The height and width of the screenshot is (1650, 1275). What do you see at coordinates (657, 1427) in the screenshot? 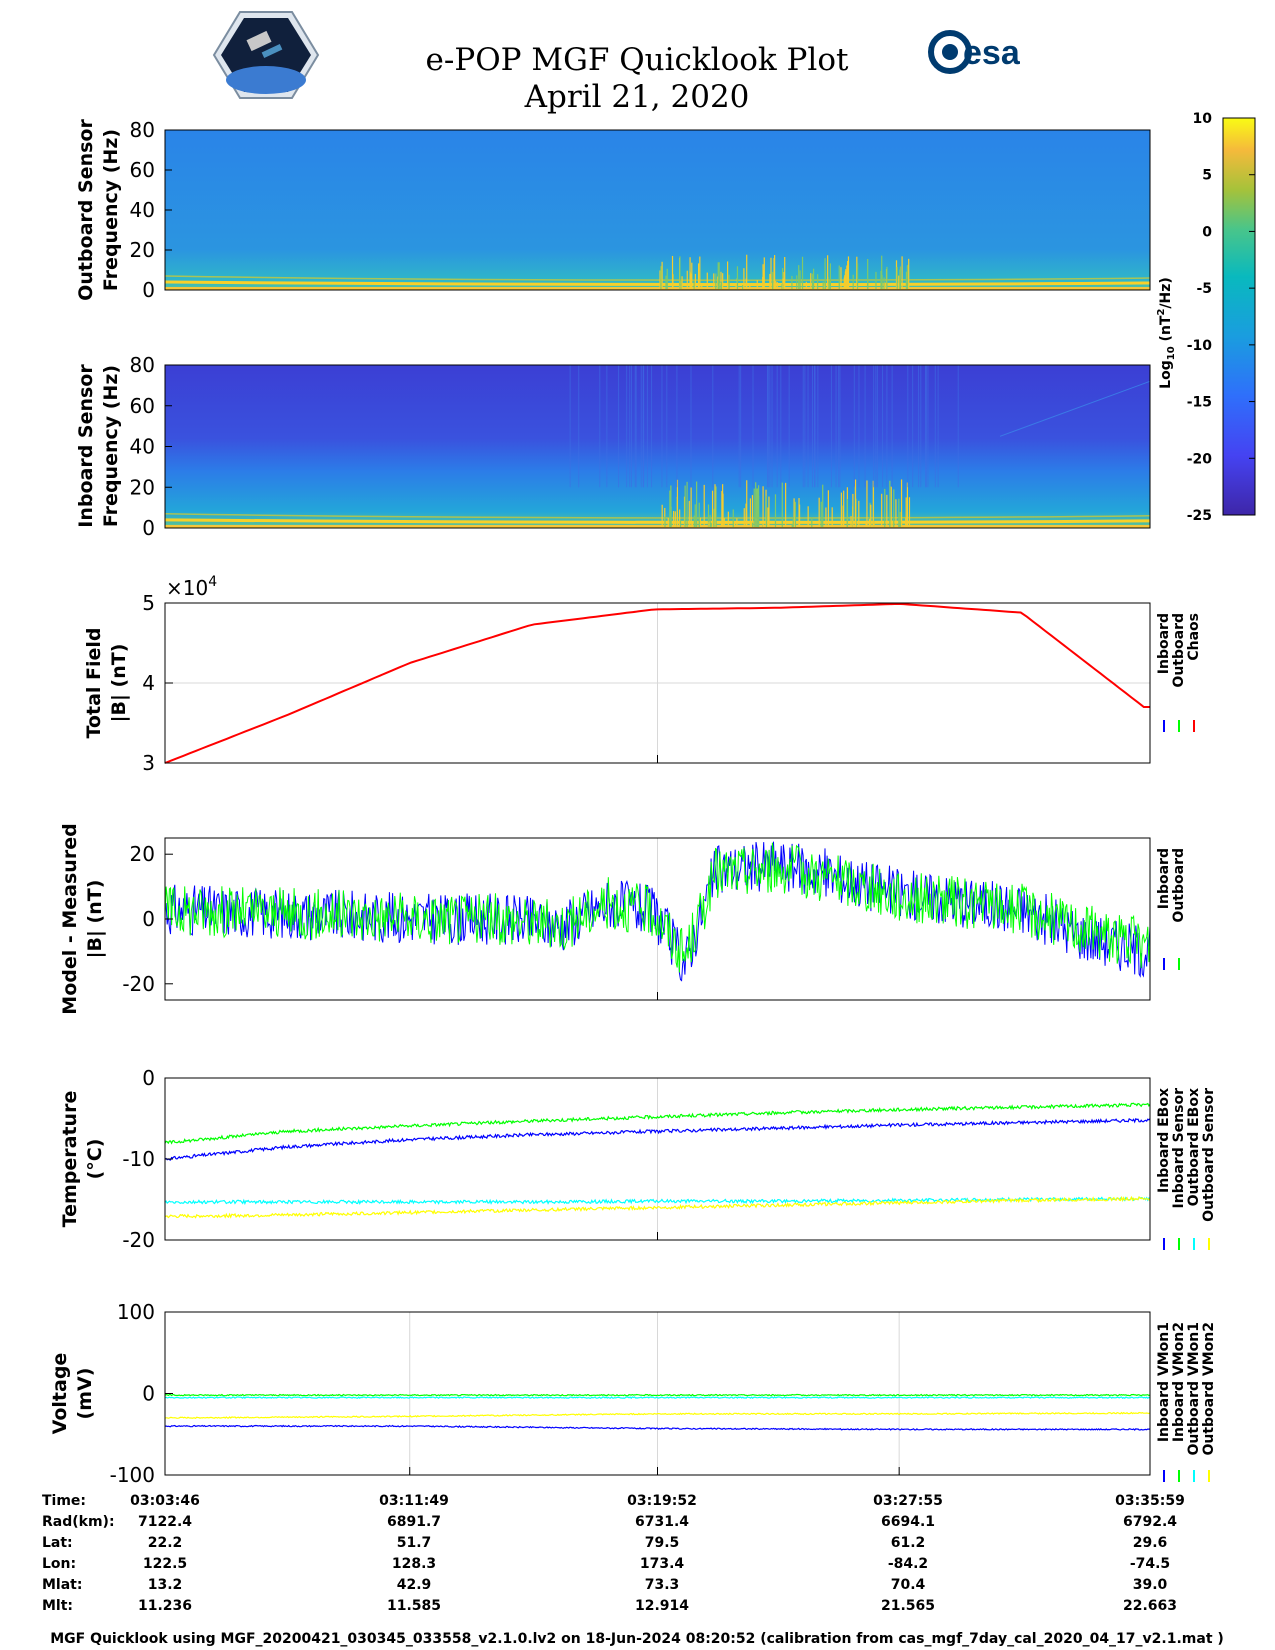
I see `series-line-inboard-vmon1` at bounding box center [657, 1427].